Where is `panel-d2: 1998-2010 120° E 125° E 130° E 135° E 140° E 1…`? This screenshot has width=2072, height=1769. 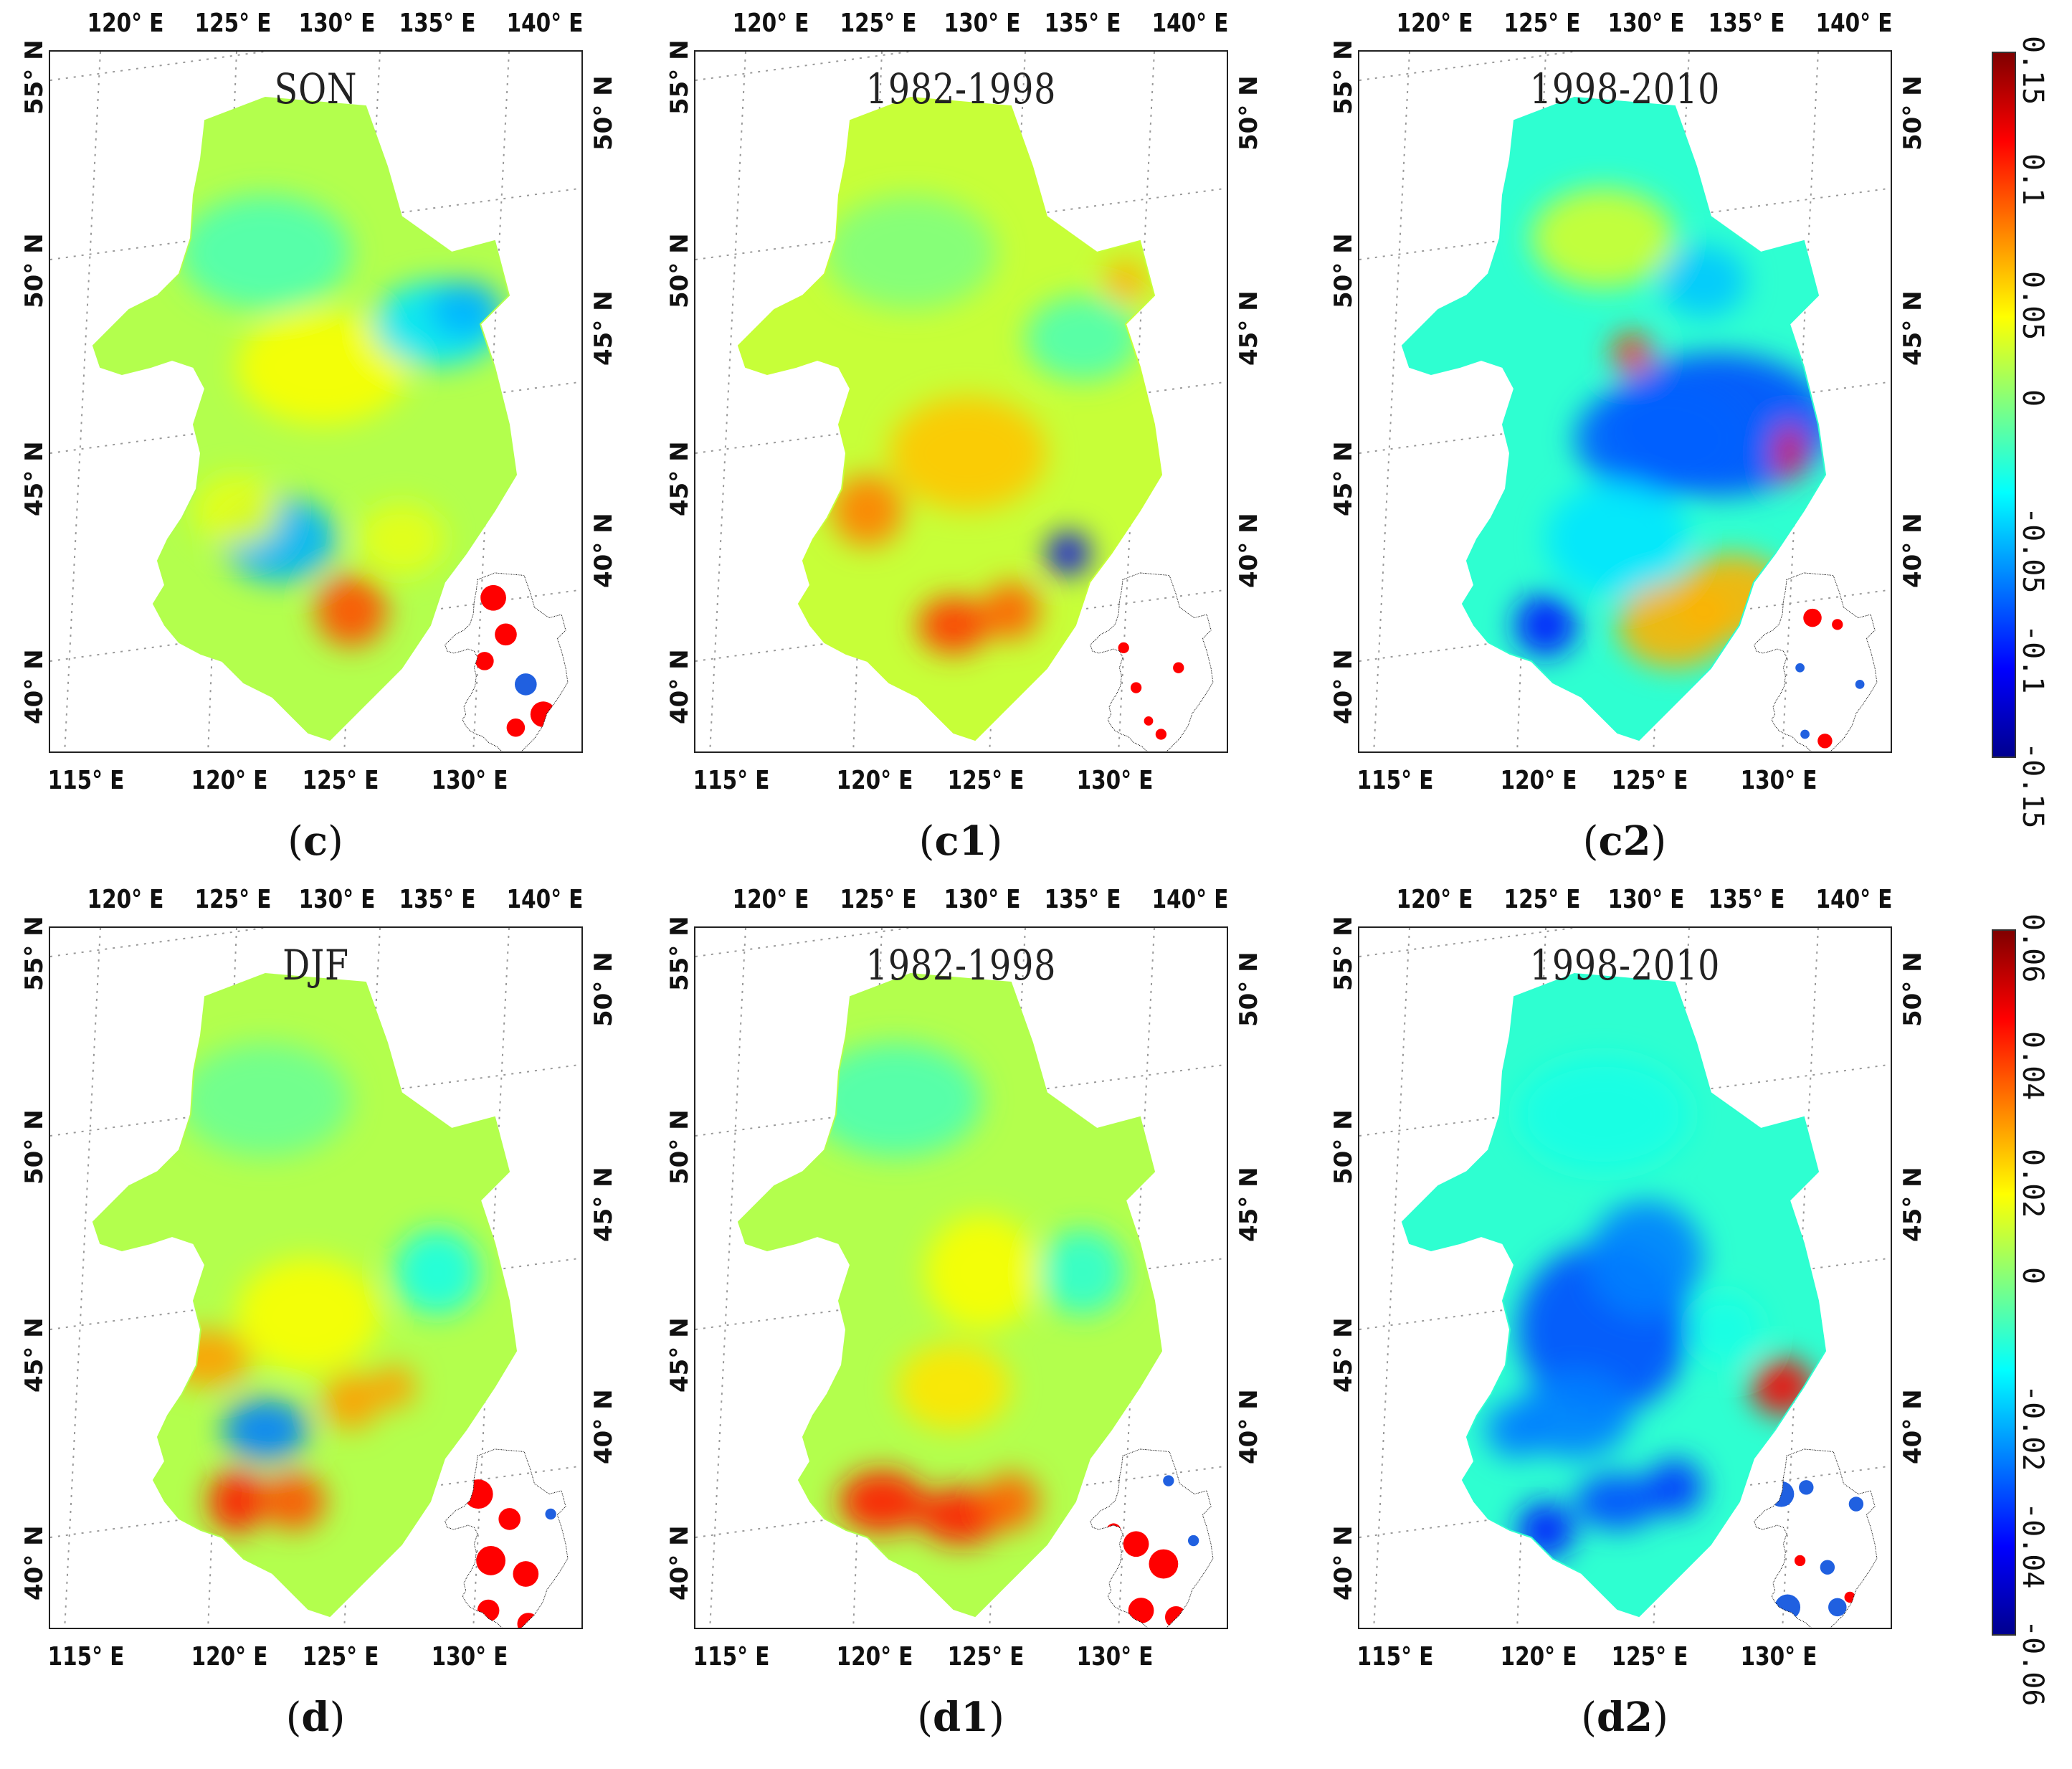
panel-d2: 1998-2010 120° E 125° E 130° E 135° E 140° E 1… is located at coordinates (1618, 1273).